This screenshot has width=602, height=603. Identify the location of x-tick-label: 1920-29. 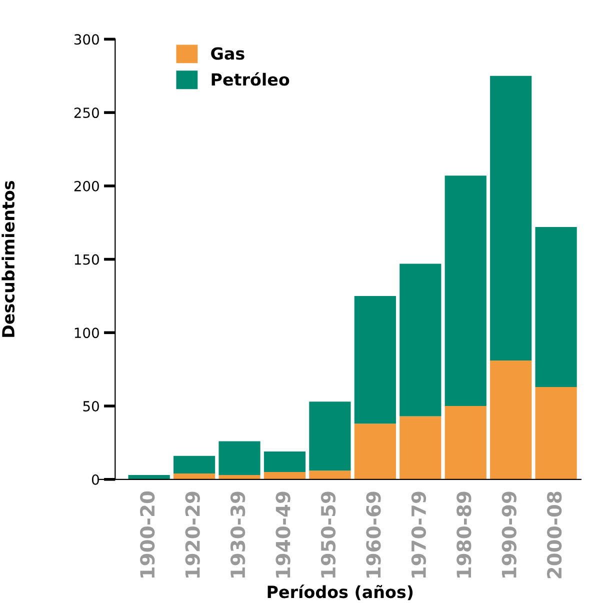
(192, 535).